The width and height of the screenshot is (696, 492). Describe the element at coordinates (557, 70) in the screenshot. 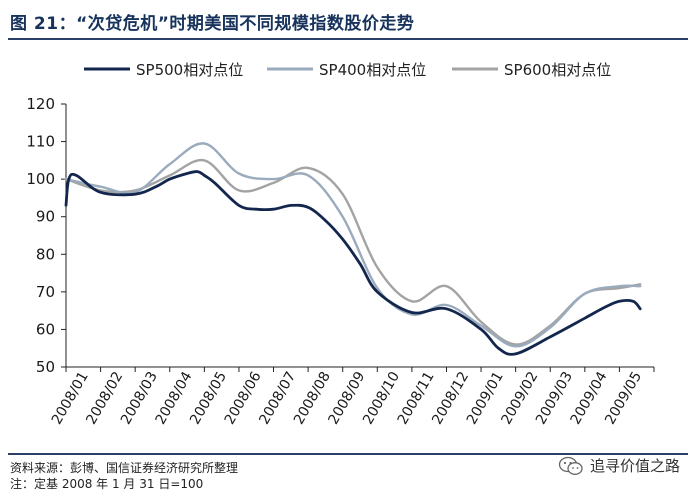

I see `legend-label-sp600: SP600相对点位` at that location.